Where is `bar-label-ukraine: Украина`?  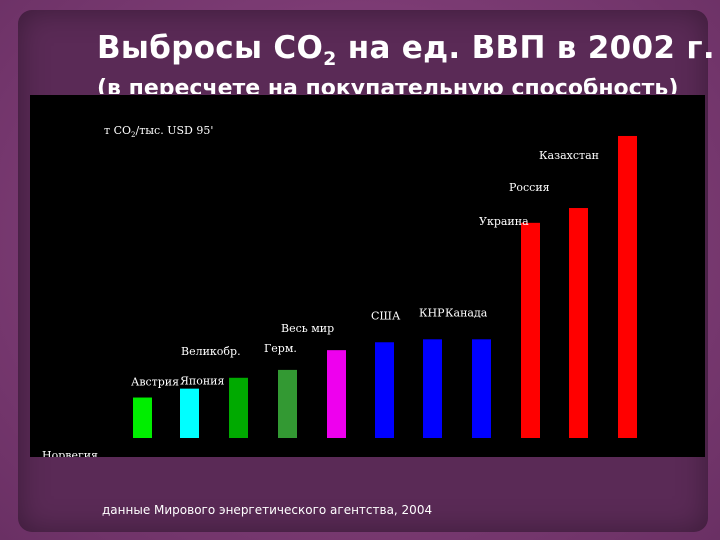
bar-label-ukraine: Украина is located at coordinates (504, 221).